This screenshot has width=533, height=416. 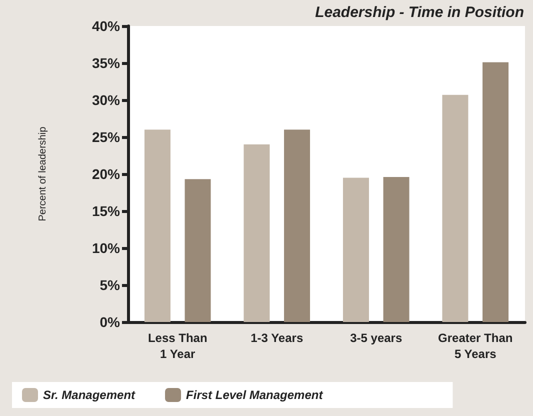 What do you see at coordinates (43, 174) in the screenshot?
I see `y-axis-title: Percent of leadership` at bounding box center [43, 174].